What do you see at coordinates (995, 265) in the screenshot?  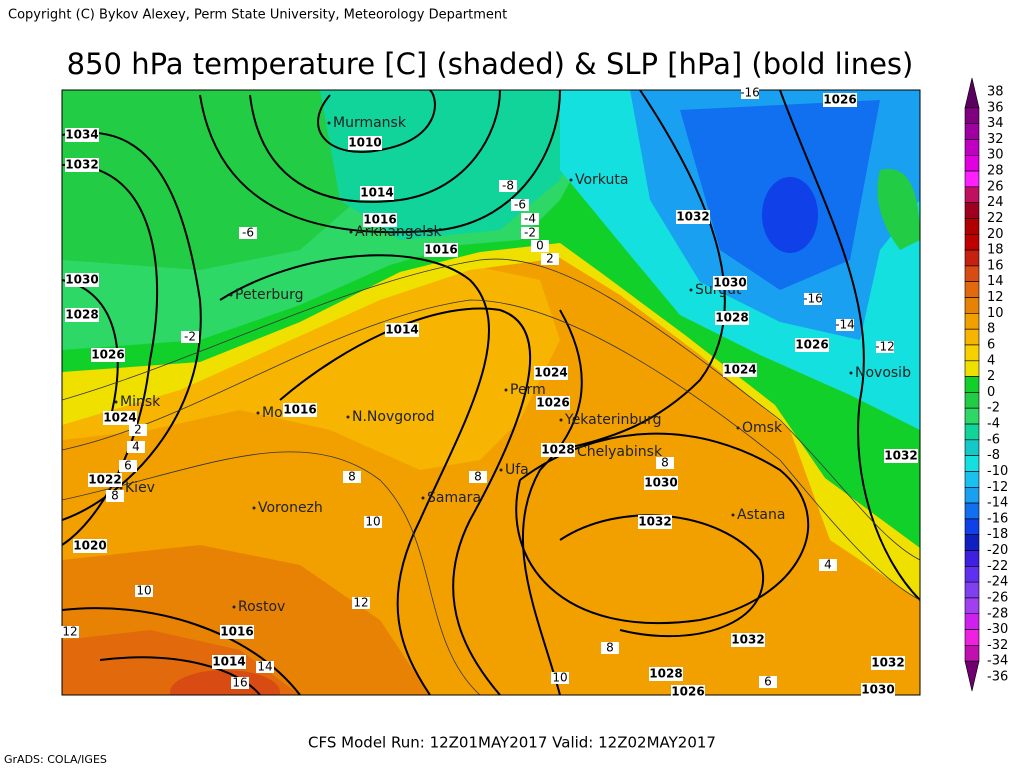 I see `colorbar-label: 16` at bounding box center [995, 265].